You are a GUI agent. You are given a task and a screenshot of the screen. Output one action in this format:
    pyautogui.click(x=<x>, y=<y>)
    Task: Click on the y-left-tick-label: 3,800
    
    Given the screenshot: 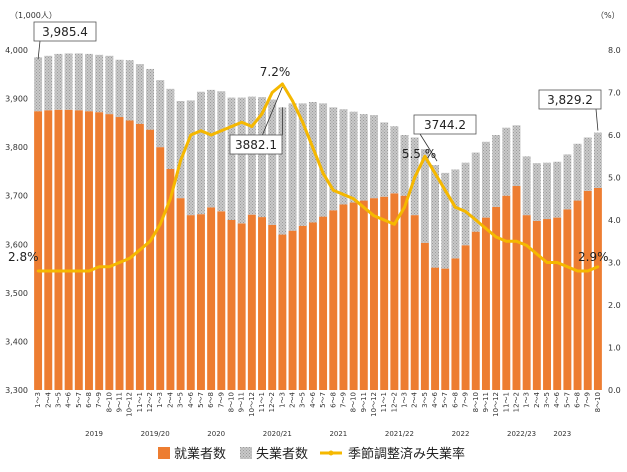 What is the action you would take?
    pyautogui.click(x=16, y=147)
    